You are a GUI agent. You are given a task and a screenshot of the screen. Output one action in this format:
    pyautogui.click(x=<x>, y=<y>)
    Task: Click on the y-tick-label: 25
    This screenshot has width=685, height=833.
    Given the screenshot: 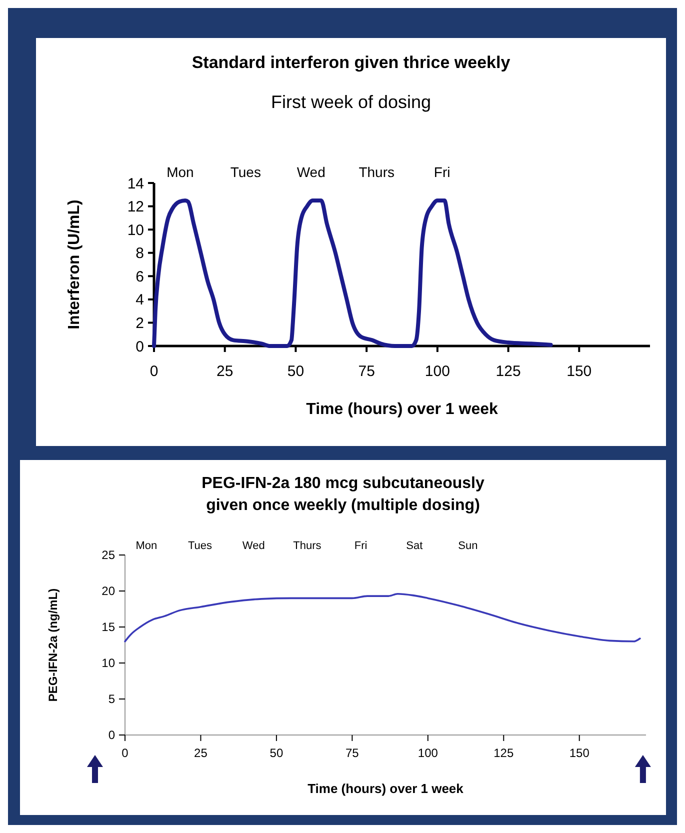 What is the action you would take?
    pyautogui.click(x=109, y=555)
    